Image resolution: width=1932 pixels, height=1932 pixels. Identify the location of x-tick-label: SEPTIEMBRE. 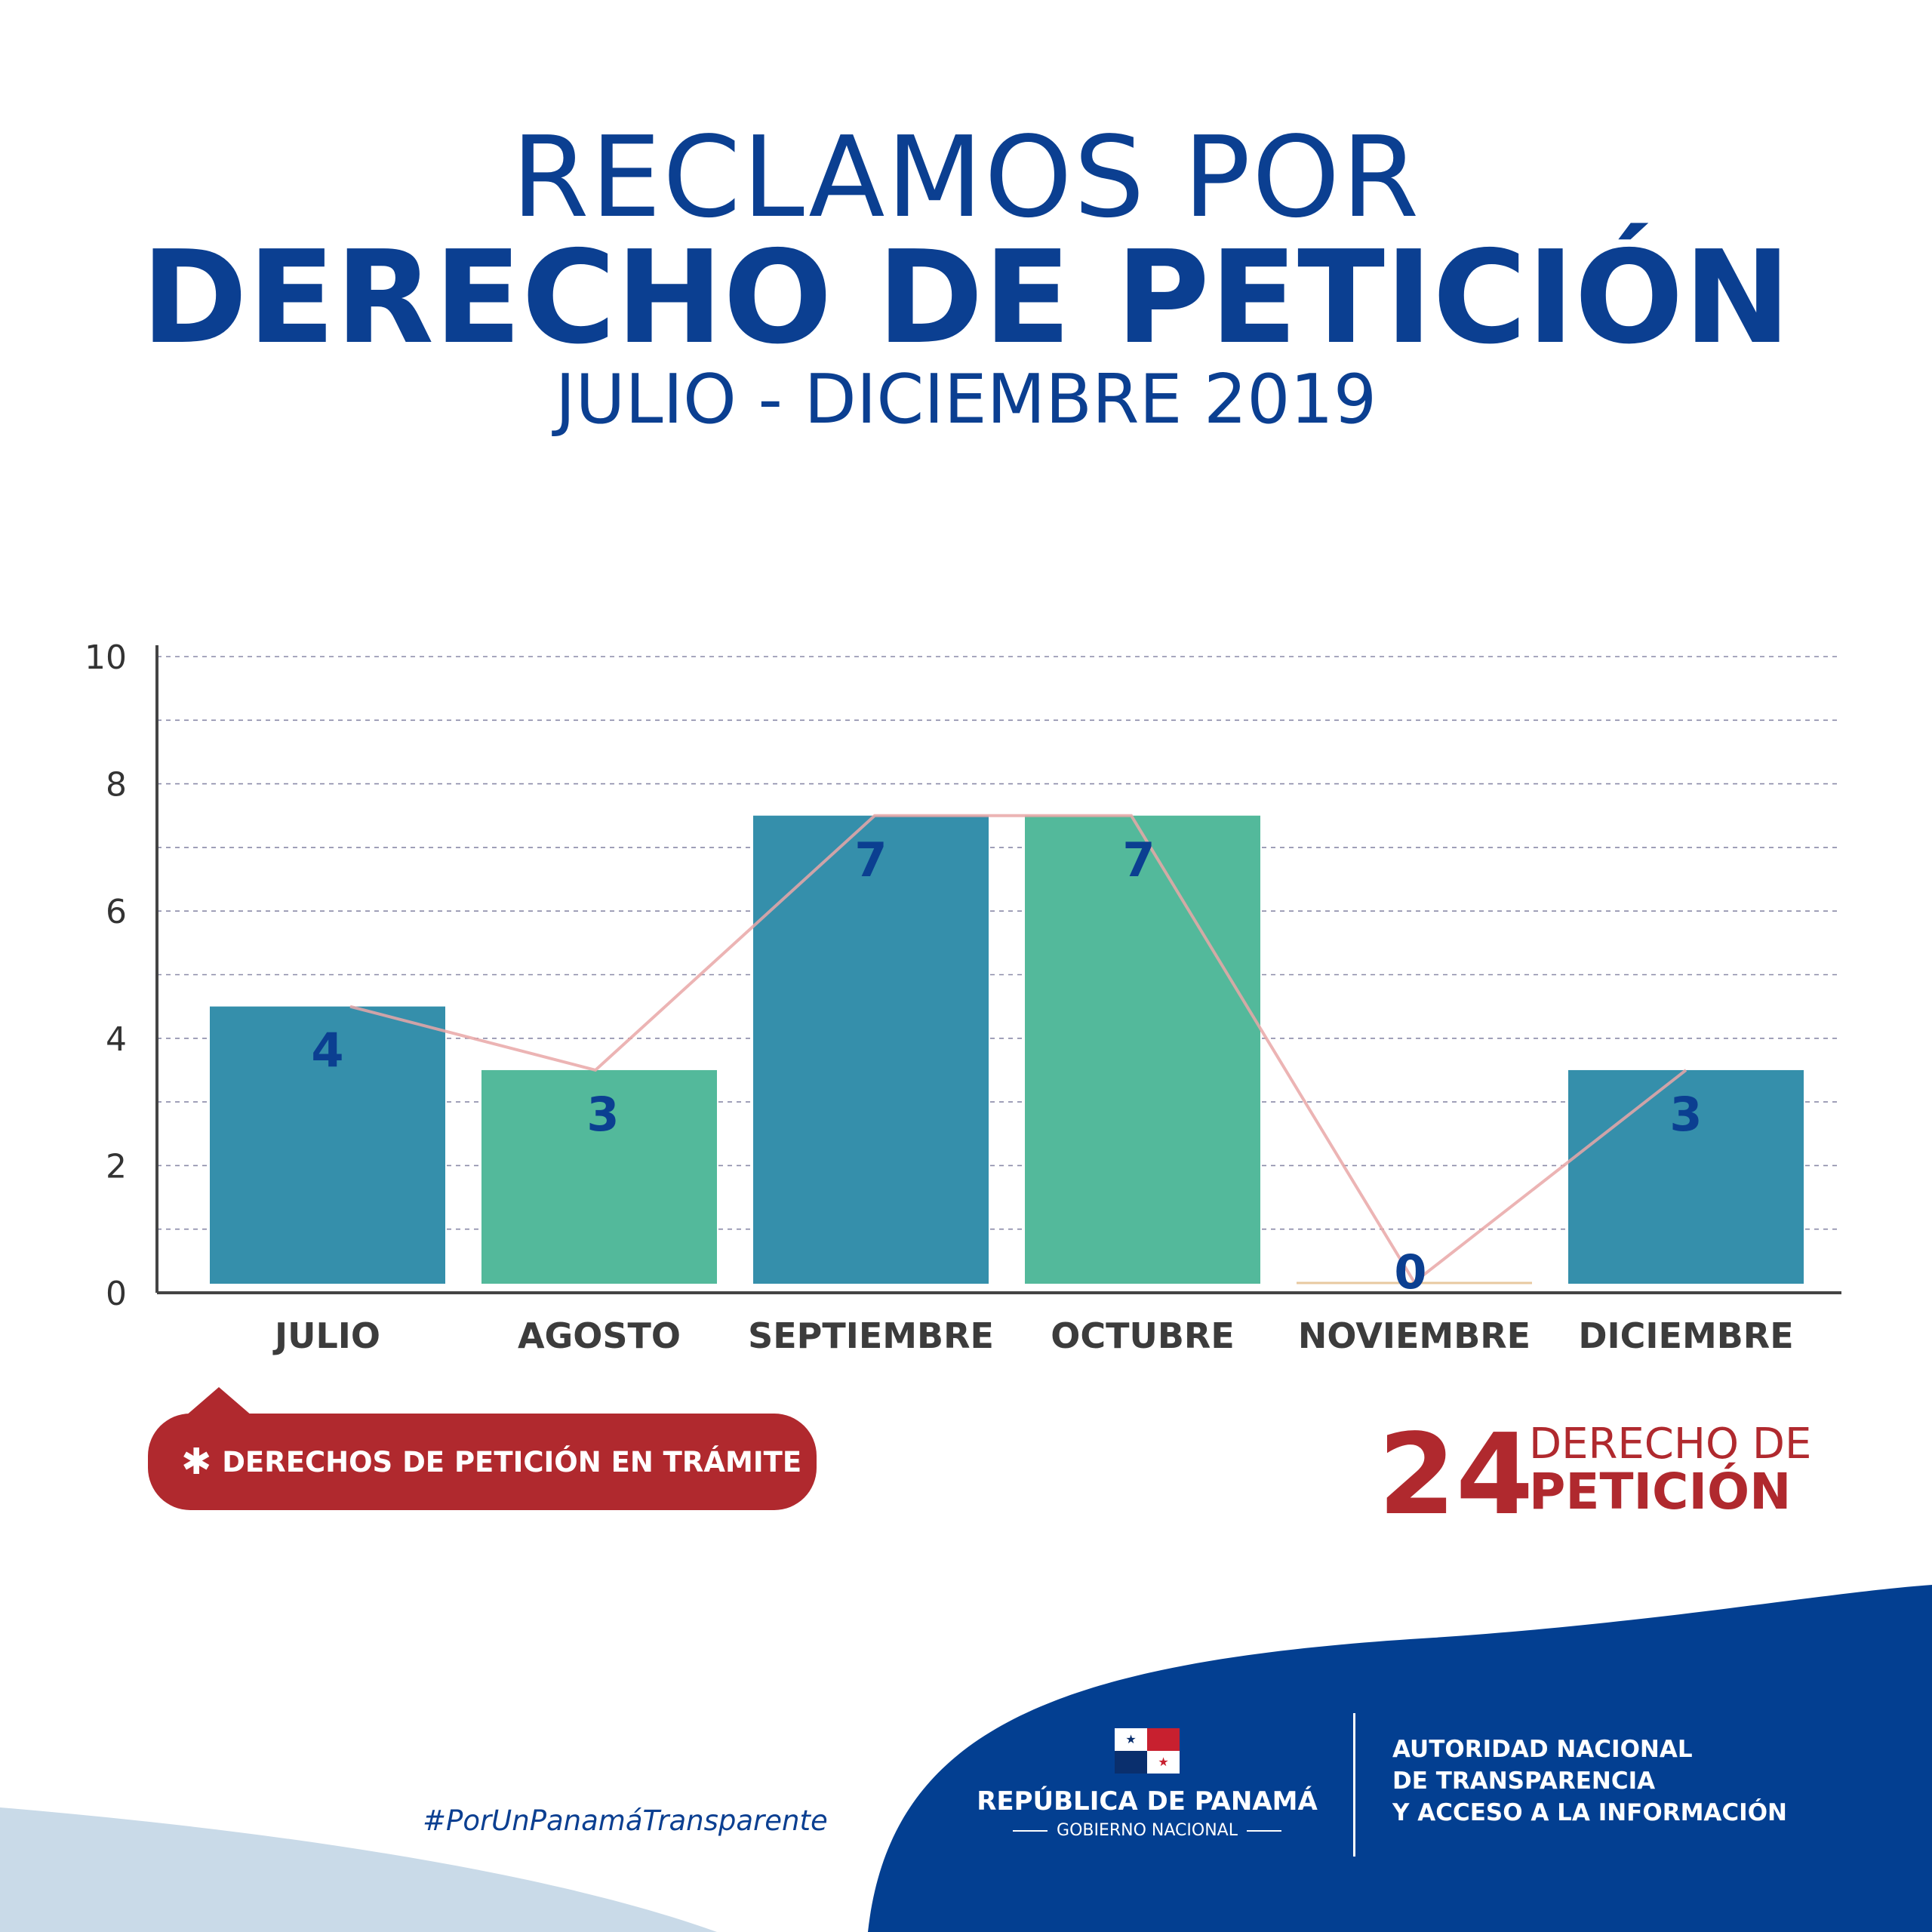
(871, 1335).